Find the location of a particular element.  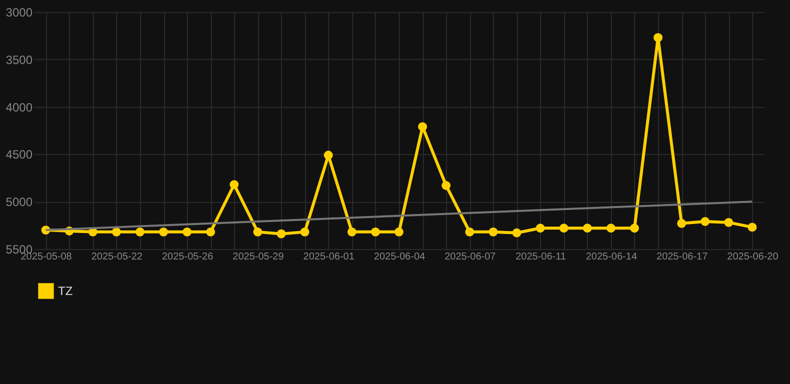

x-tick-label: 2025-06-14 is located at coordinates (612, 257).